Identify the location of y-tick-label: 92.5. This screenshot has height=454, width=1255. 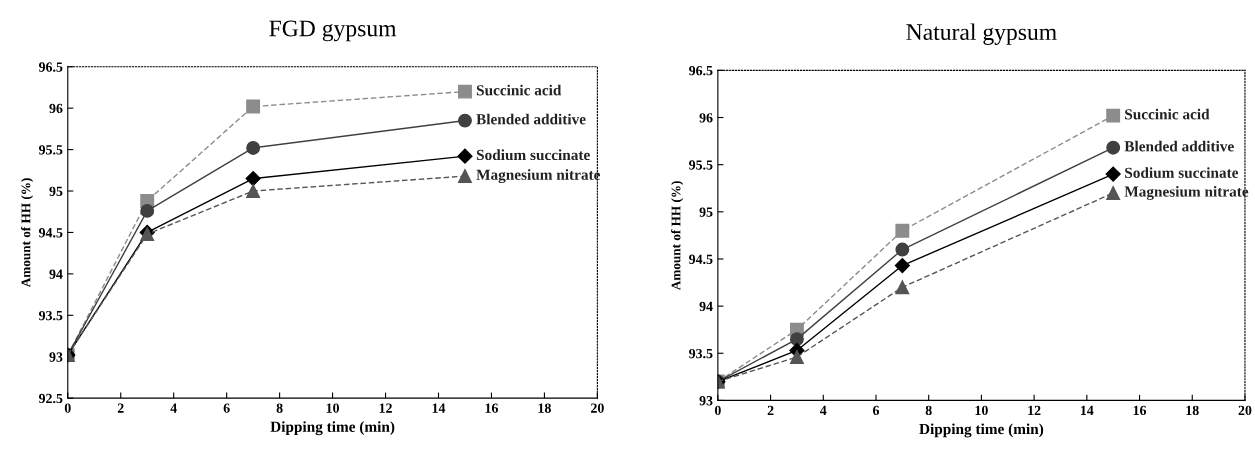
(50, 398).